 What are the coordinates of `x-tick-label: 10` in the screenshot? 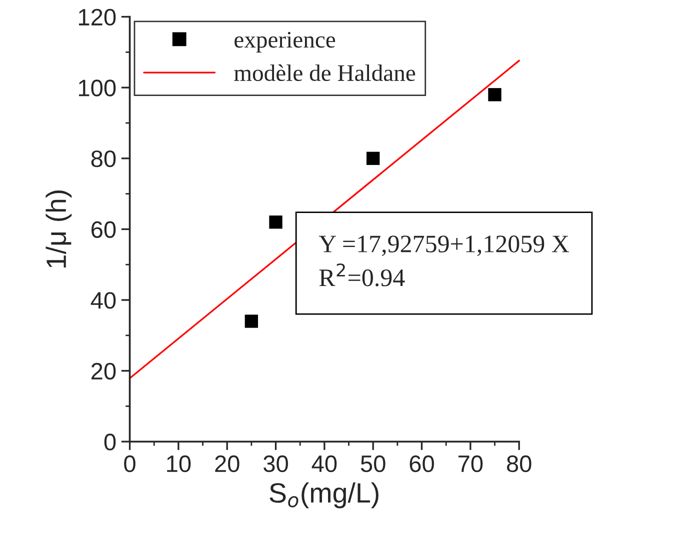 It's located at (179, 463).